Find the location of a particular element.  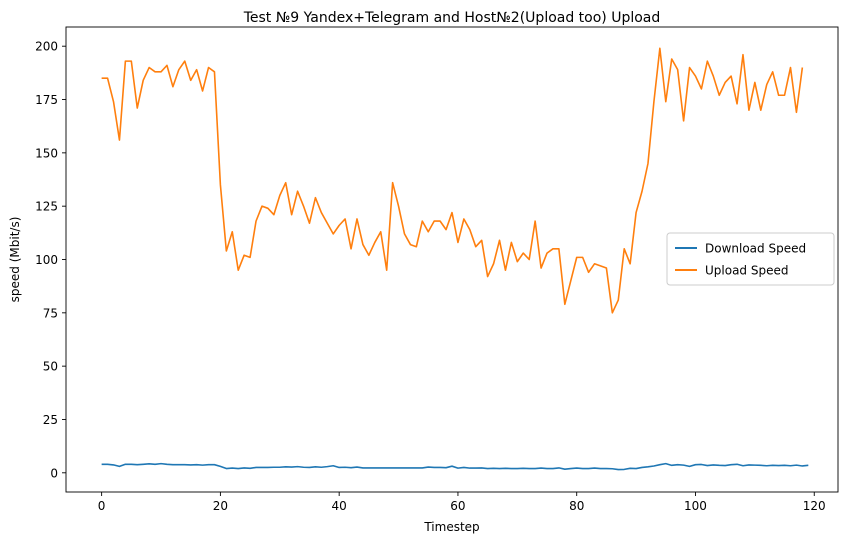

legend-label-download: Download Speed is located at coordinates (755, 249).